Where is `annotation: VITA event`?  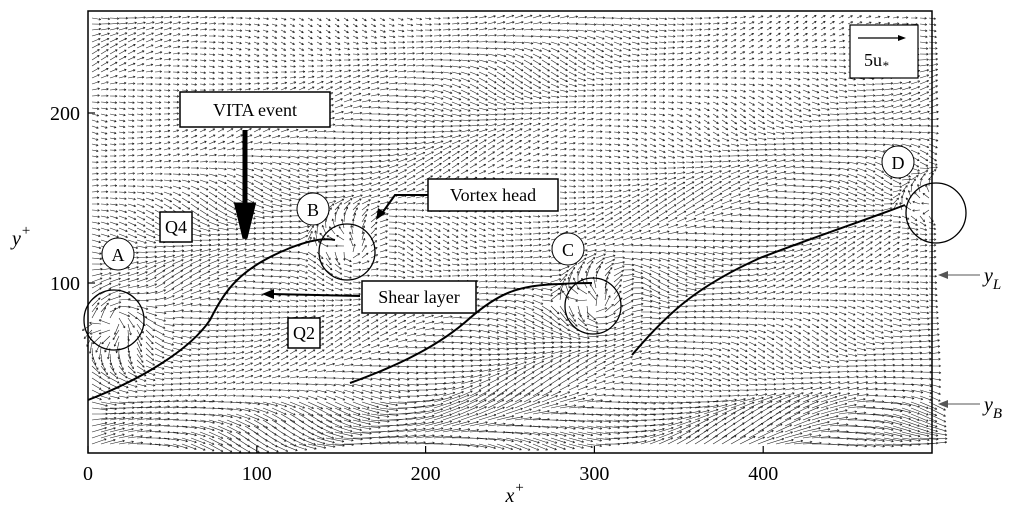
annotation: VITA event is located at coordinates (255, 110).